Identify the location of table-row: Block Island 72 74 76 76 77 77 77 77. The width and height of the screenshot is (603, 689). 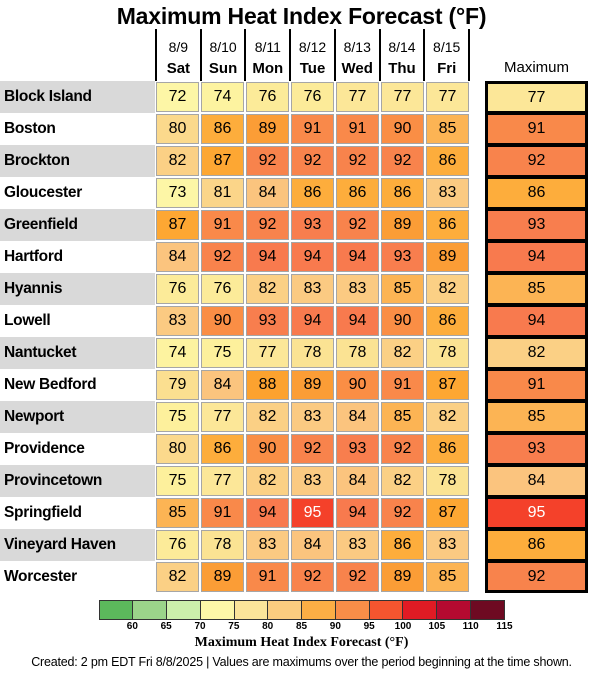
(301, 97).